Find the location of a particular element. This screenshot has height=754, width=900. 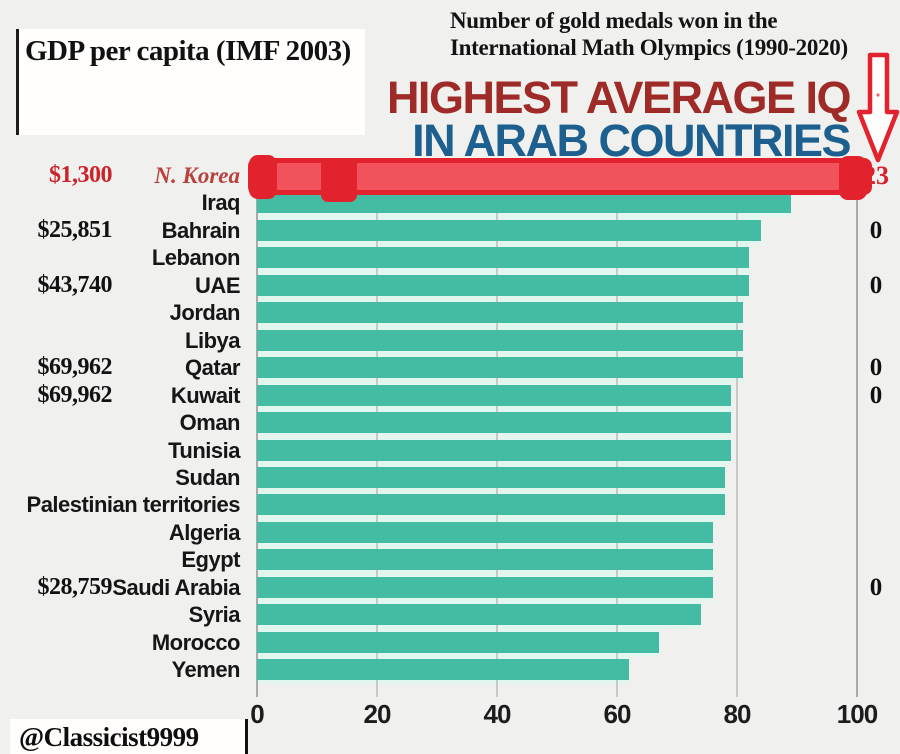

x-tick-label: 40 is located at coordinates (497, 714).